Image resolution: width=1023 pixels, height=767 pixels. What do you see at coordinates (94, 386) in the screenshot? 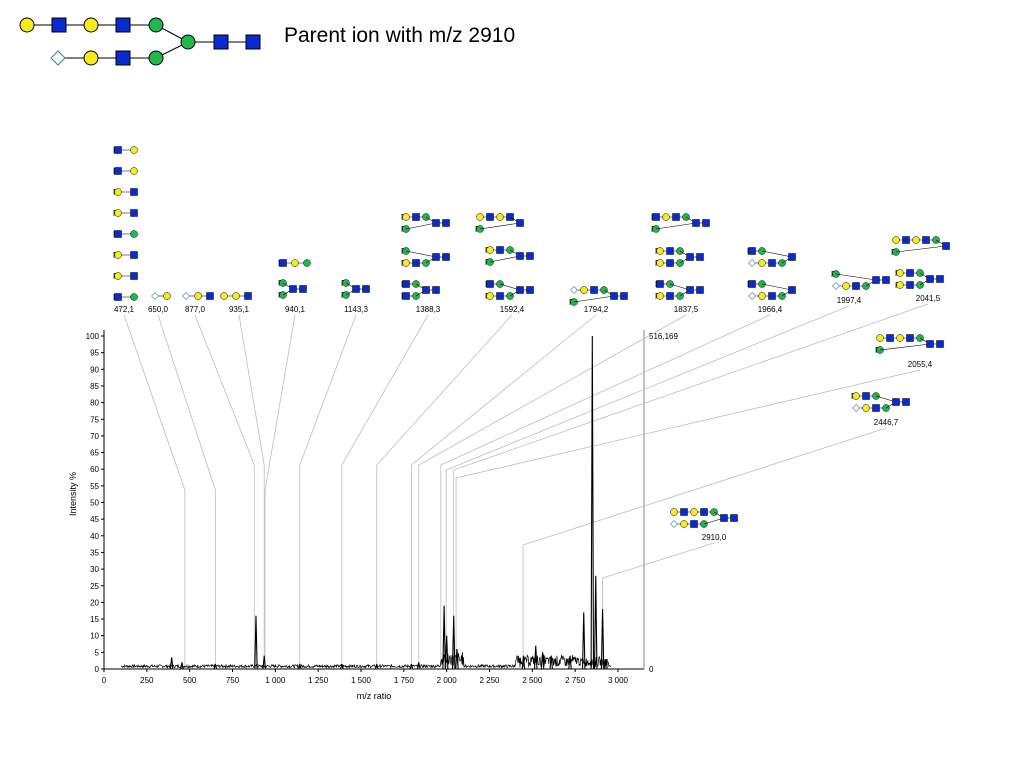
I see `y-tick-label: 85` at bounding box center [94, 386].